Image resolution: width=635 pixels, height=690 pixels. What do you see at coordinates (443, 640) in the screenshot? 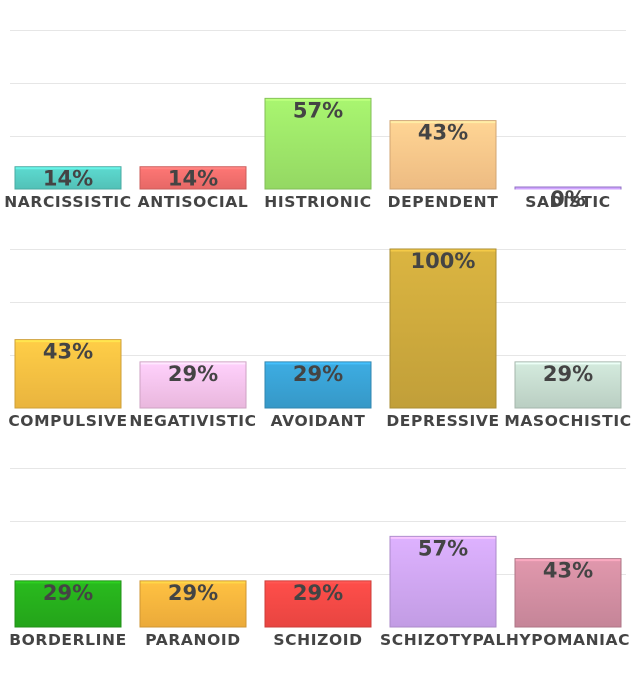
I see `category-label-schizotypal: SCHIZOTYPAL` at bounding box center [443, 640].